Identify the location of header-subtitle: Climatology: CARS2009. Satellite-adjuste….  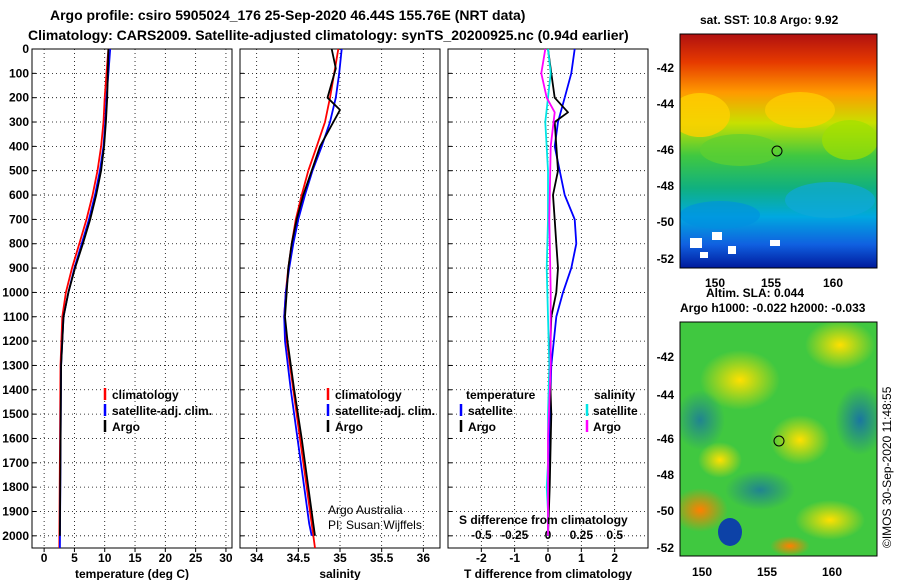
(328, 35).